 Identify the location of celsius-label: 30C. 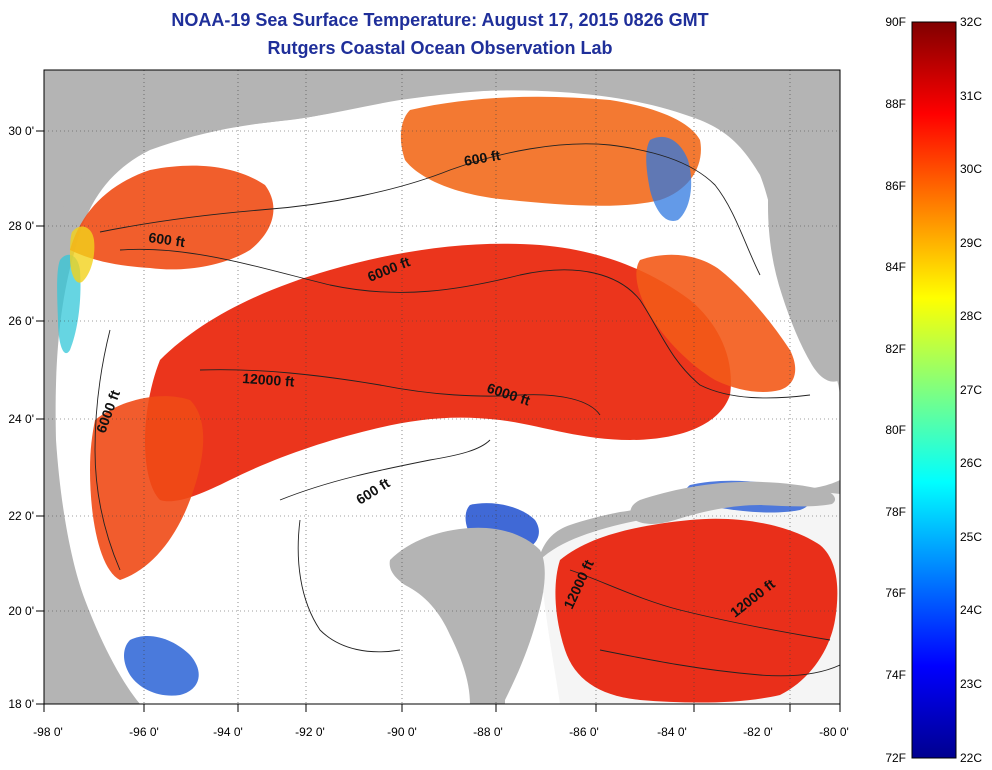
(971, 169).